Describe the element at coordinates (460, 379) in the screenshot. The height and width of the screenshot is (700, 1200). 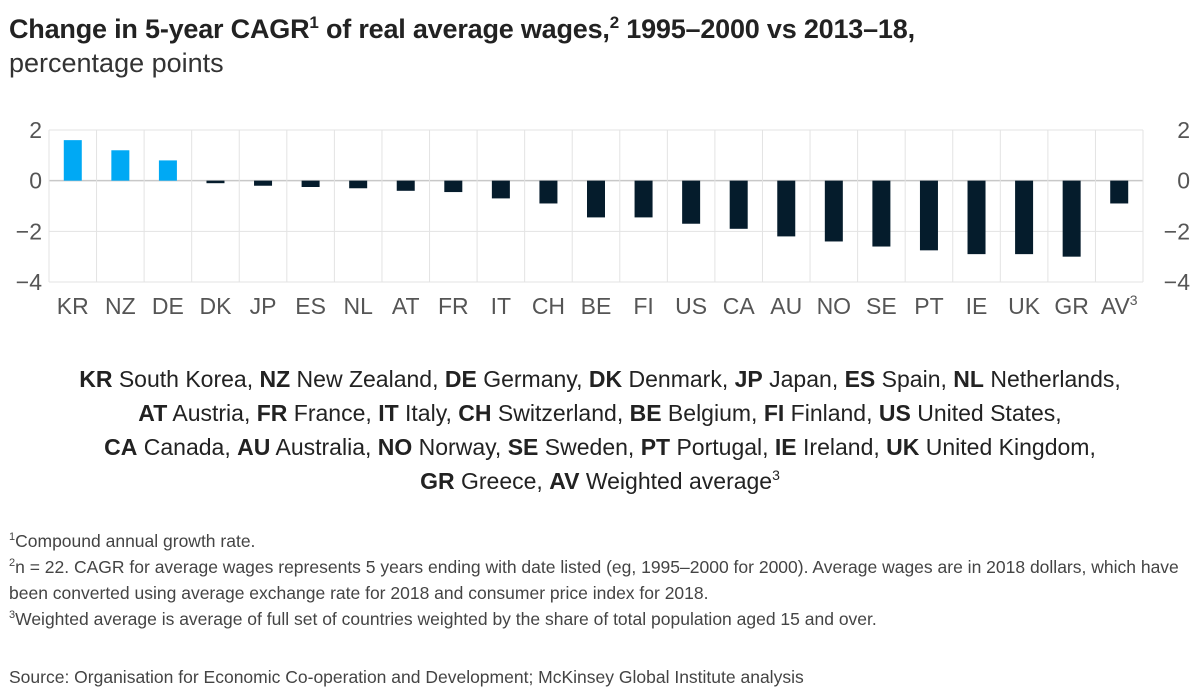
I see `legend-code: DE` at that location.